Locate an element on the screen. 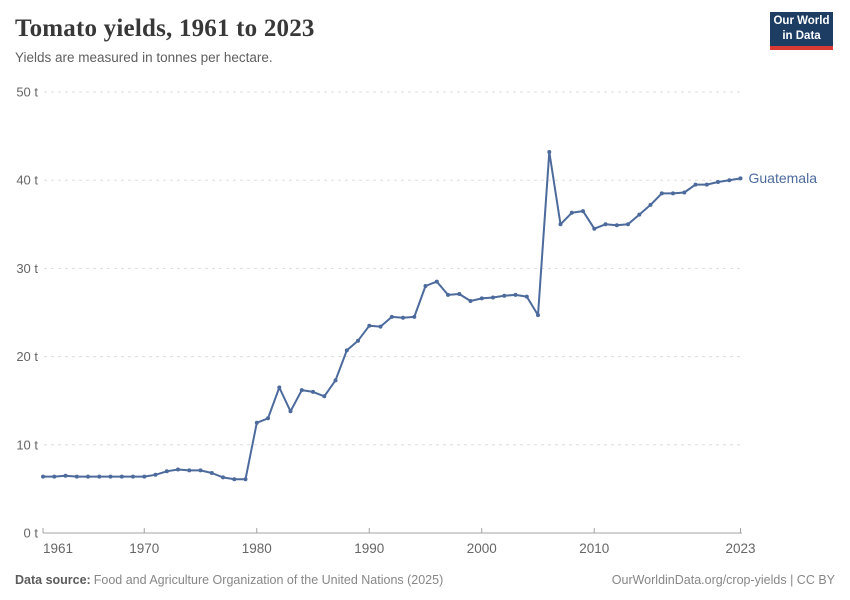 Image resolution: width=850 pixels, height=600 pixels. chart-title: Tomato yields, 1961 to 2023 is located at coordinates (165, 28).